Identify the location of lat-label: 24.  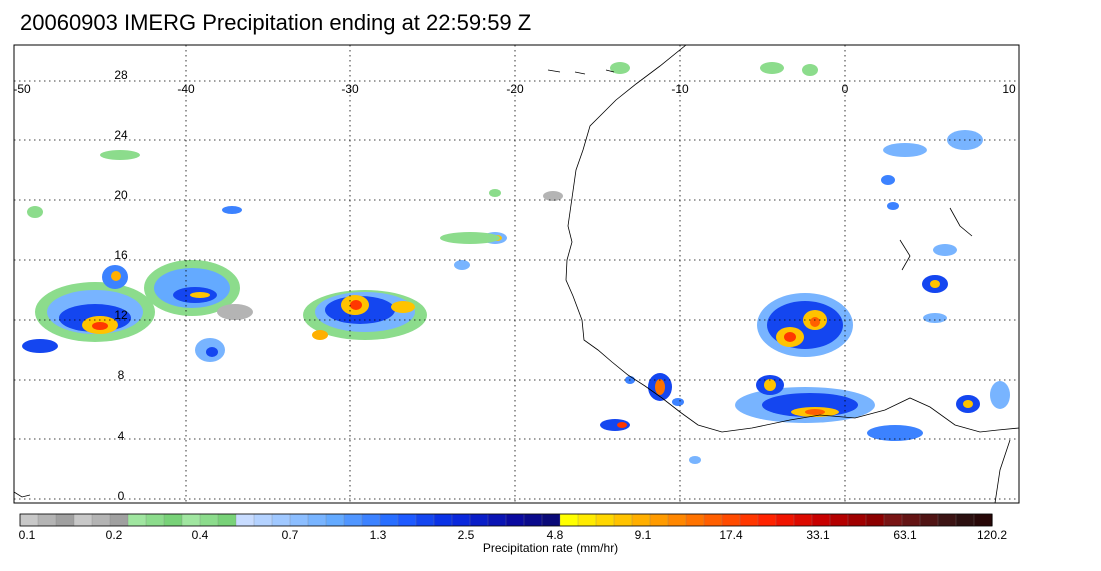
(121, 135).